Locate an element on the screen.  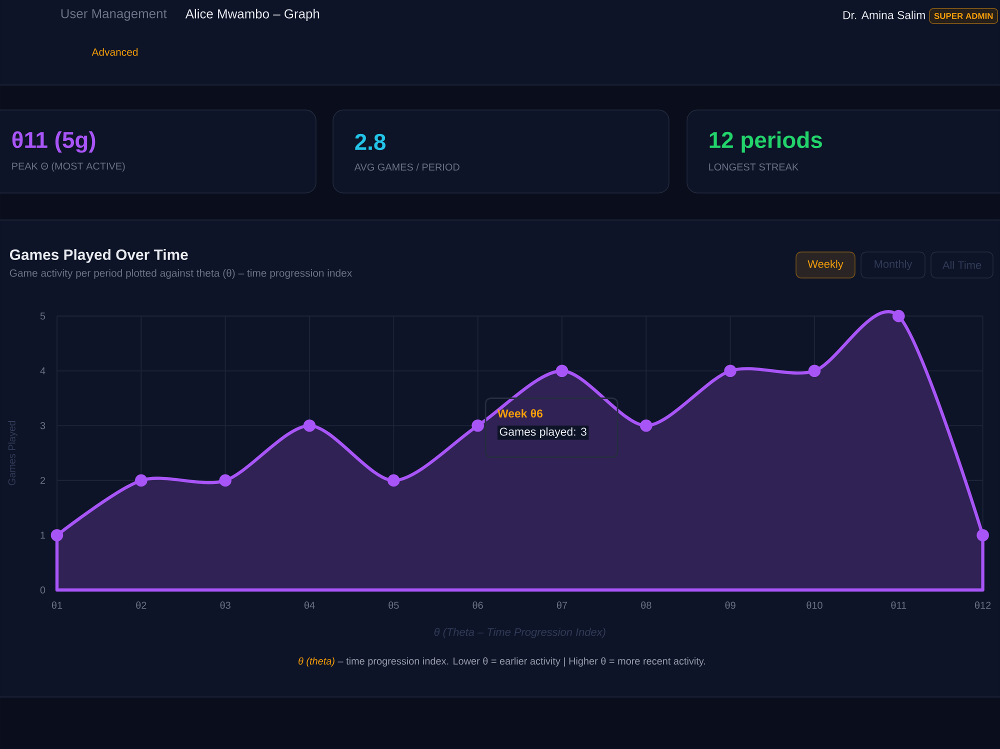
text: PEAK Θ (MOST ACTIVE) is located at coordinates (68, 167).